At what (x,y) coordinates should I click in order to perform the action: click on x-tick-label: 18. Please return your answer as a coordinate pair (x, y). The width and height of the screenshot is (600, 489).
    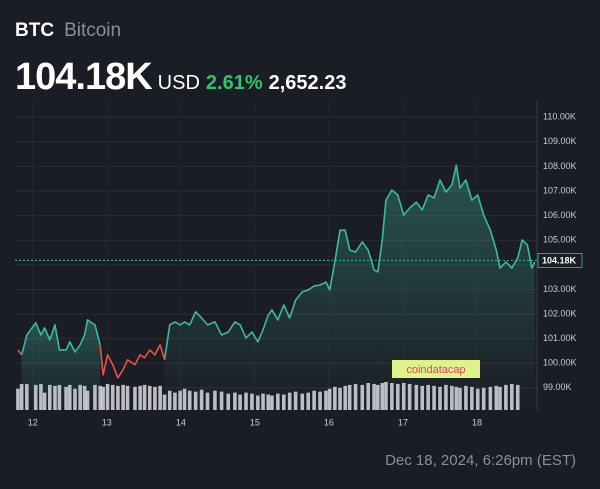
    Looking at the image, I should click on (477, 422).